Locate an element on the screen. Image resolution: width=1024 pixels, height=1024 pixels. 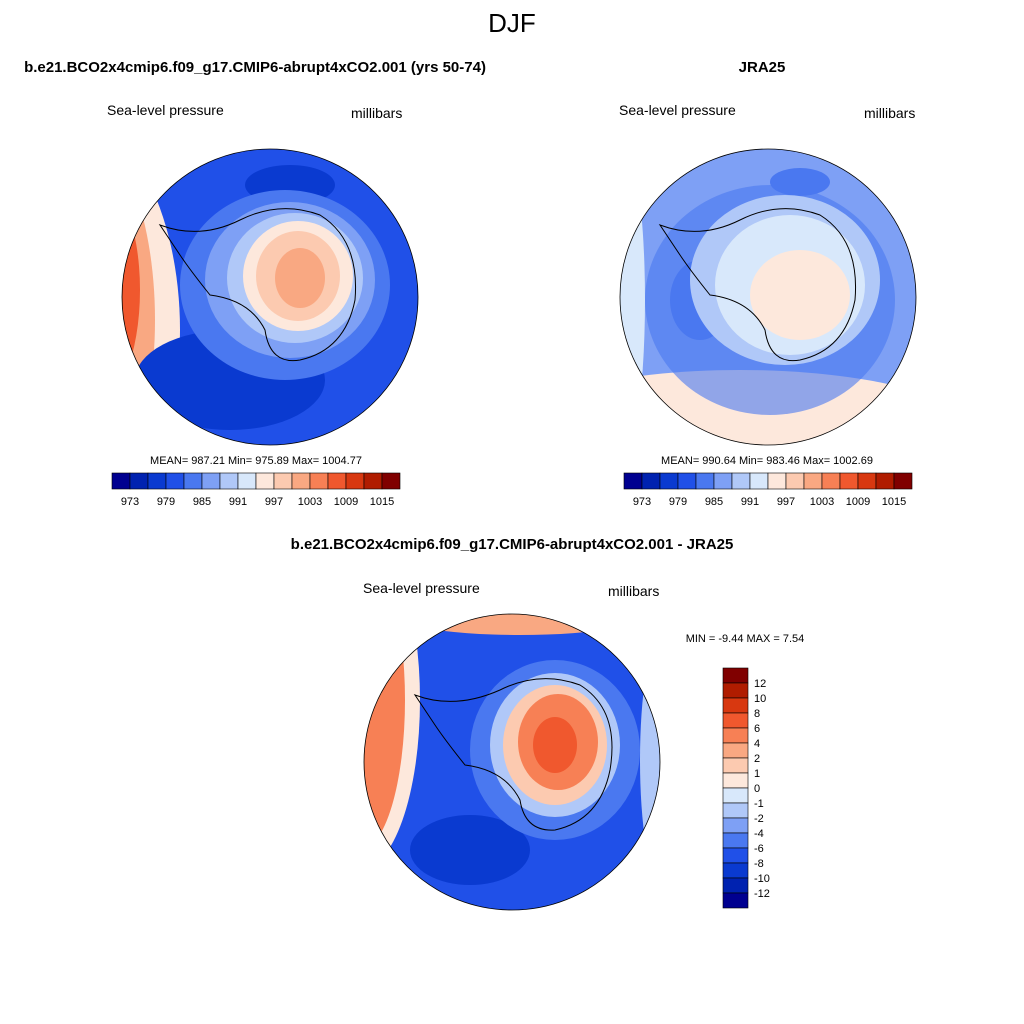
colorbar-label: -4 is located at coordinates (759, 834).